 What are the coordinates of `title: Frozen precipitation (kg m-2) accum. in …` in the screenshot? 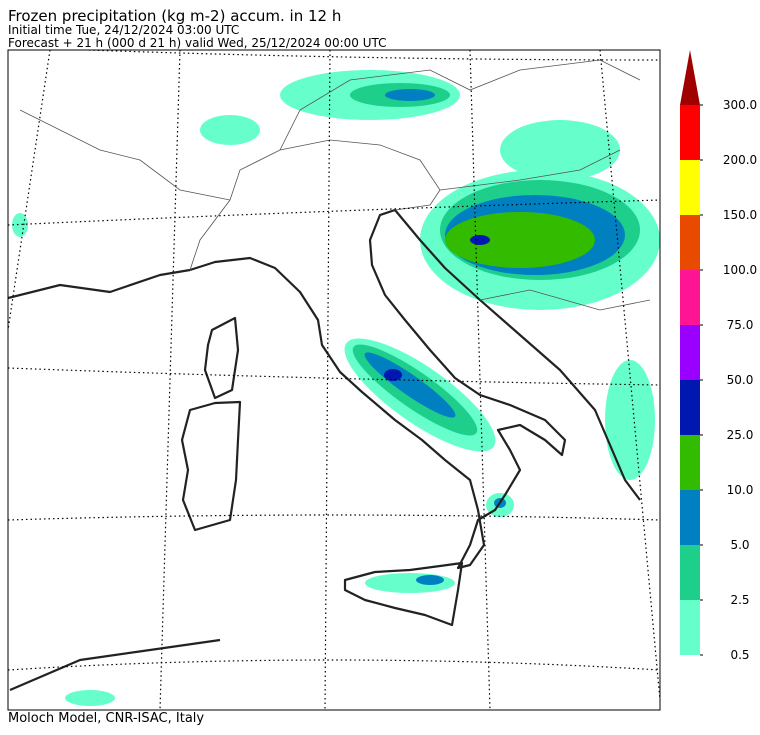 It's located at (174, 16).